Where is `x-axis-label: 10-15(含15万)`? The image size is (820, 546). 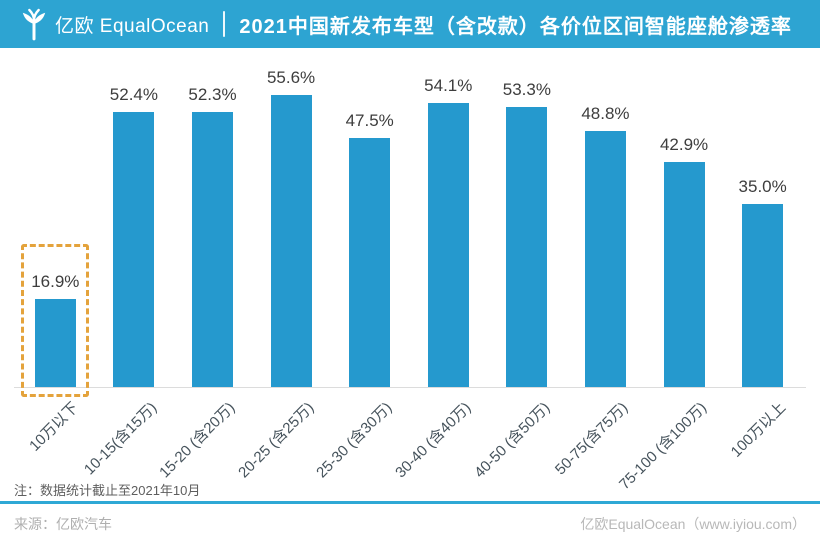
x-axis-label: 10-15(含15万) is located at coordinates (120, 439).